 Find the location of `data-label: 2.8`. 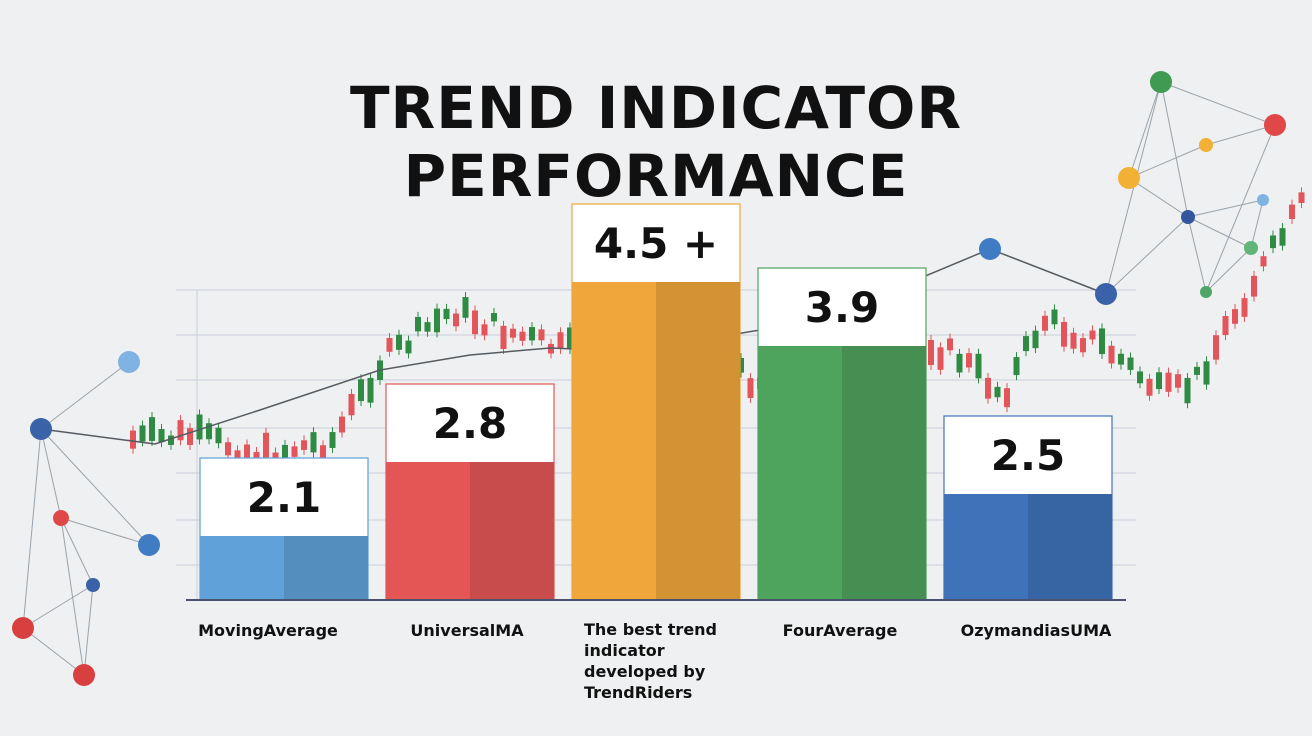

data-label: 2.8 is located at coordinates (470, 423).